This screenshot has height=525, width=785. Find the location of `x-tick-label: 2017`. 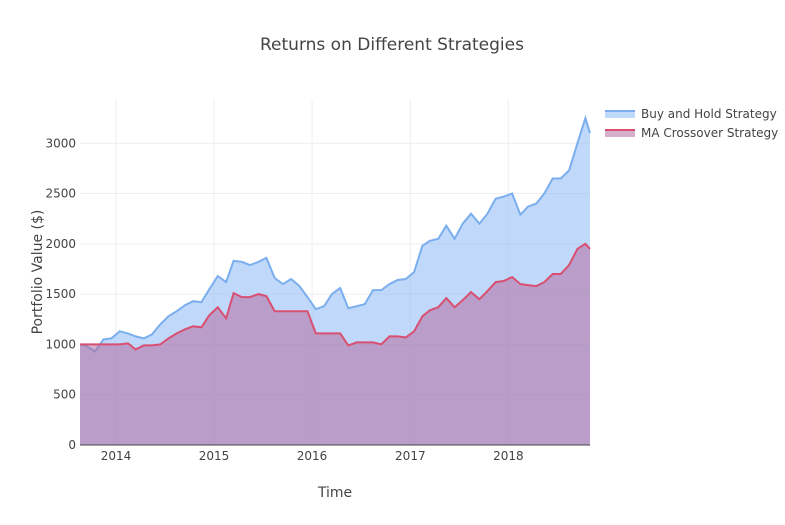

x-tick-label: 2017 is located at coordinates (410, 456).